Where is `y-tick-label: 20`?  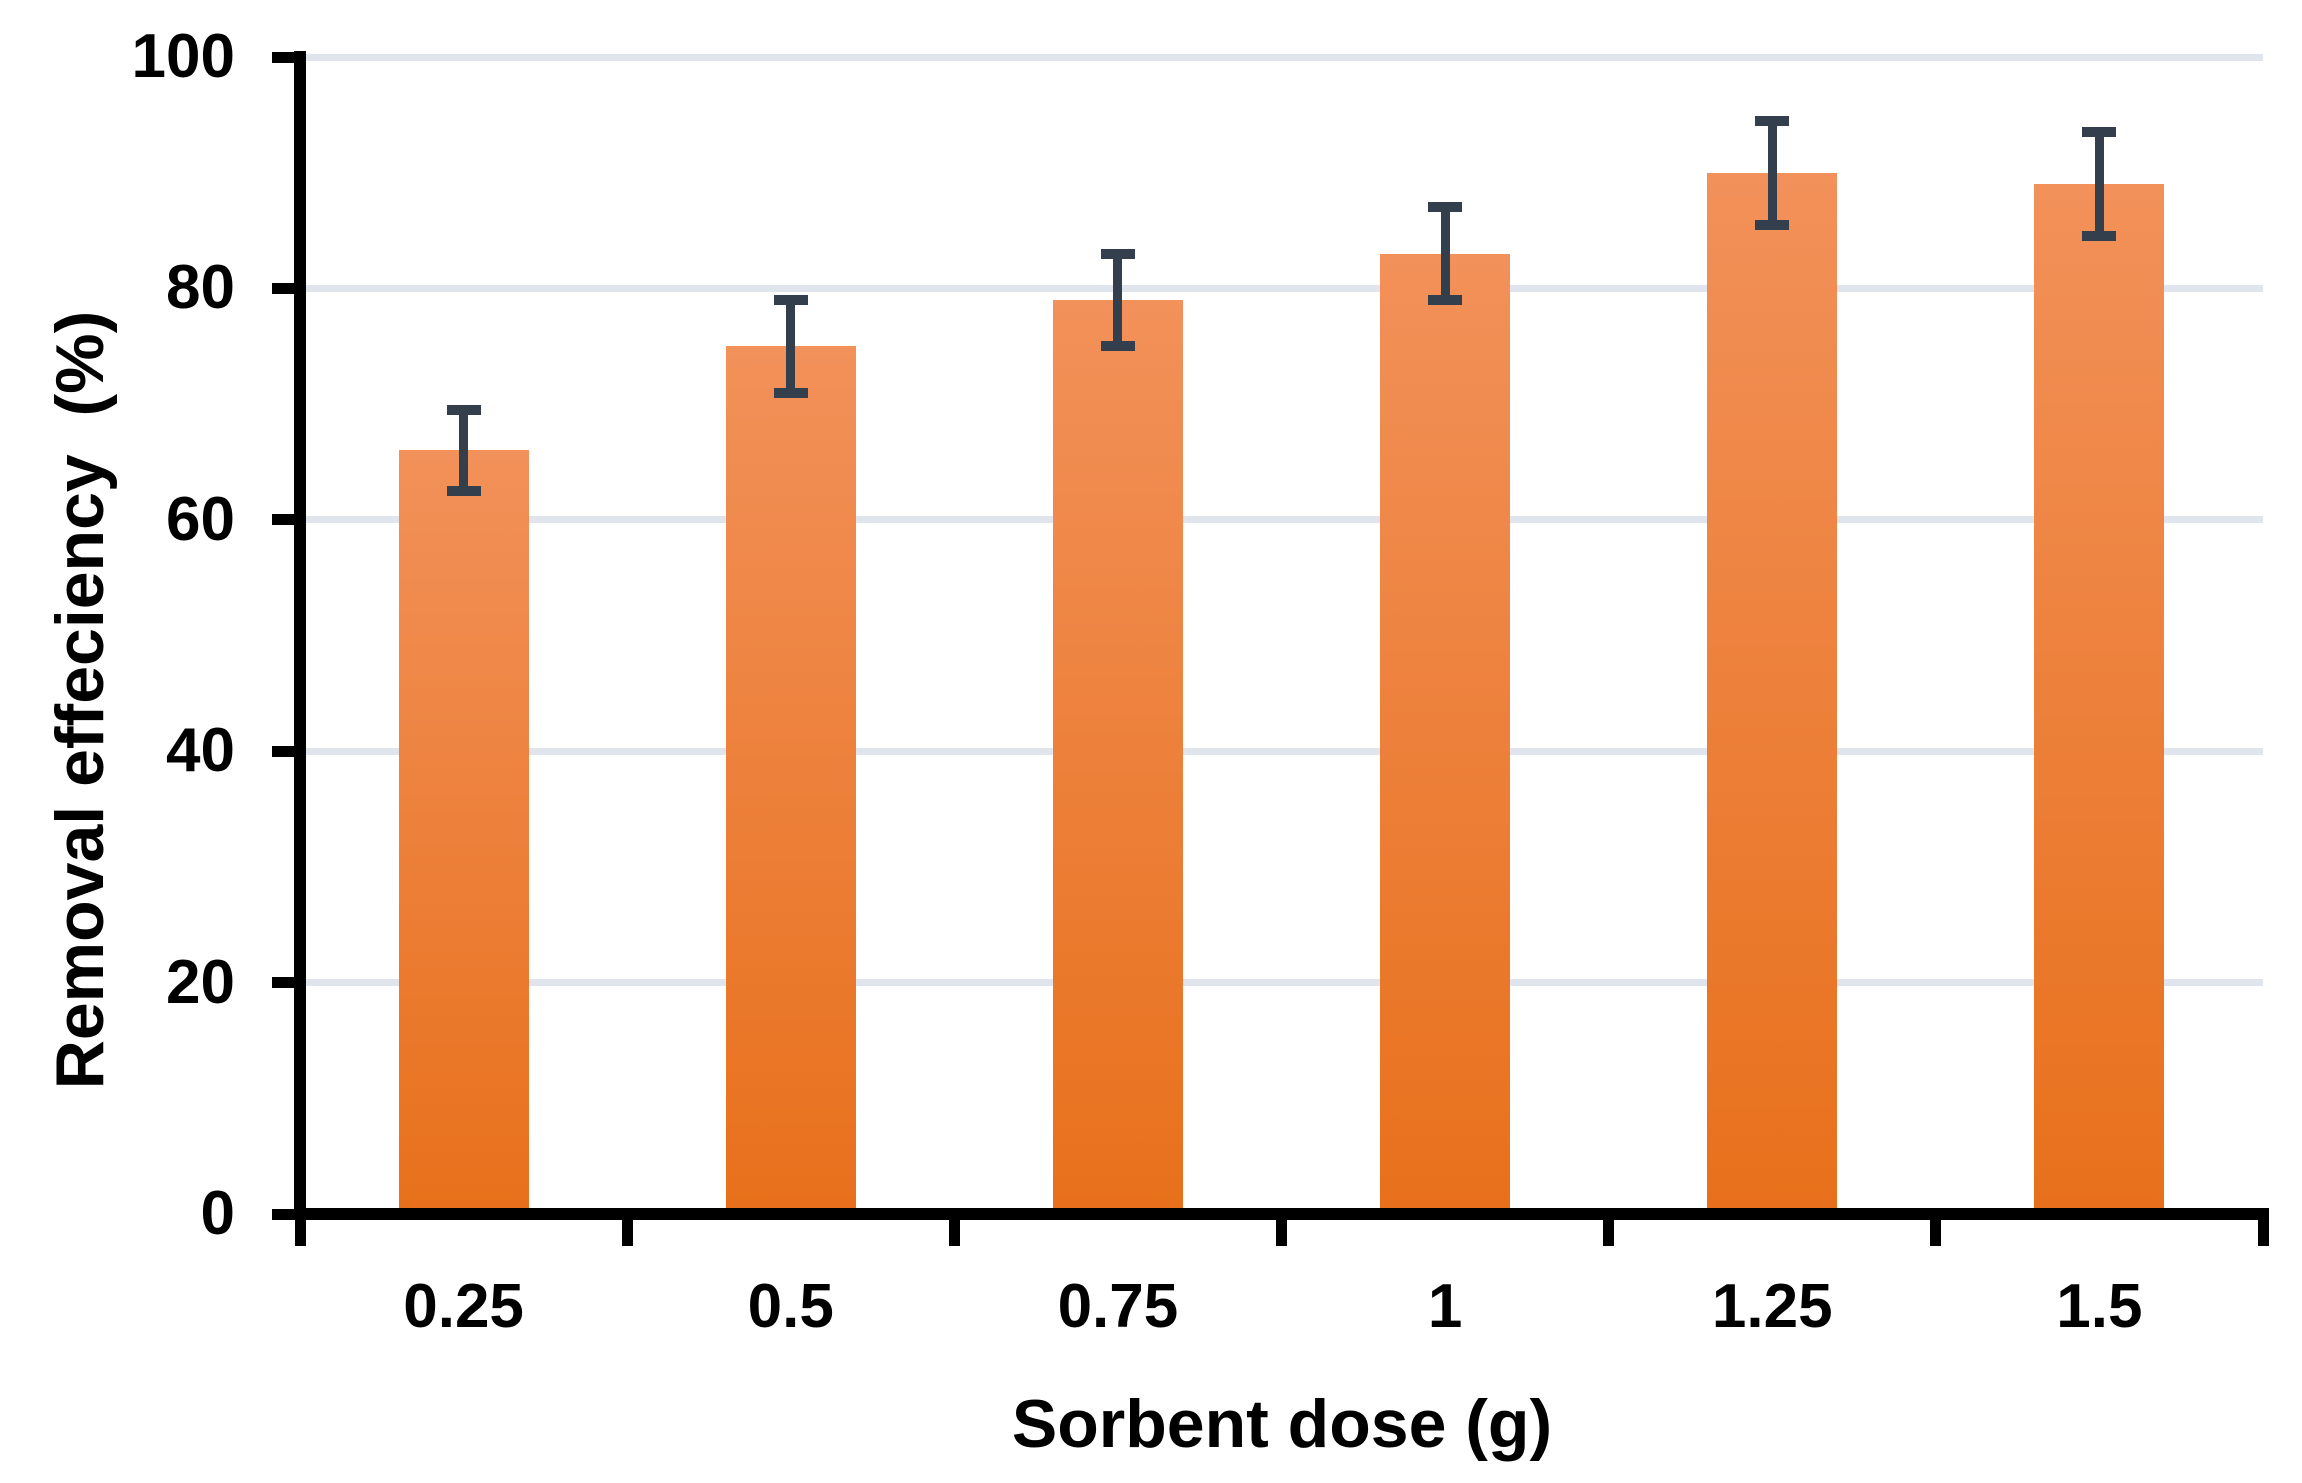
y-tick-label: 20 is located at coordinates (200, 982).